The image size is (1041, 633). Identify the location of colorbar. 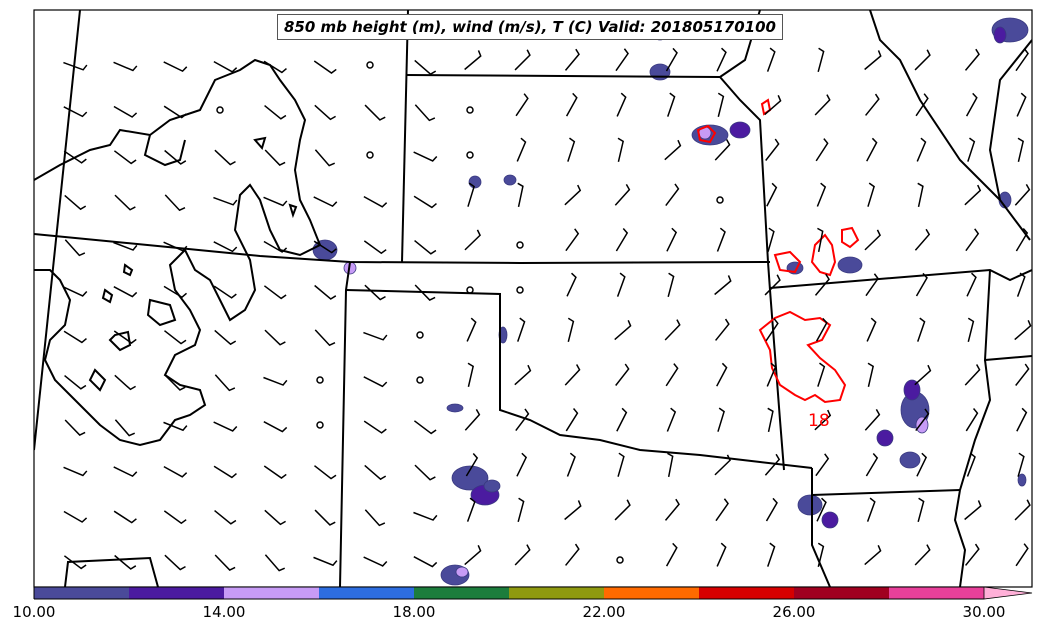
(533, 593).